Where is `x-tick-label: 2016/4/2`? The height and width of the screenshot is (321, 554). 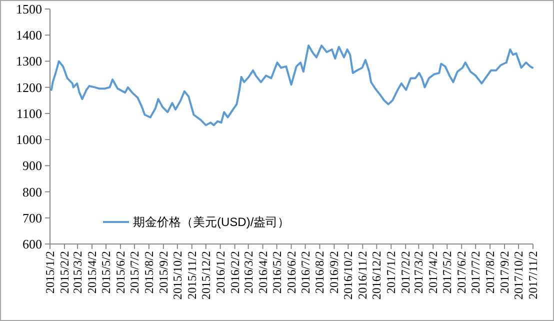
x-tick-label: 2016/4/2 is located at coordinates (263, 272).